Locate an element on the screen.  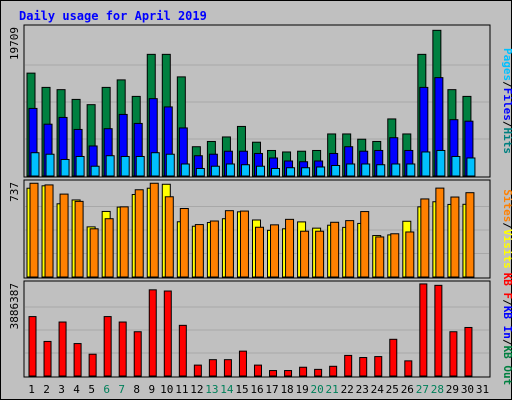
day-label-2: 2 is located at coordinates (46, 389).